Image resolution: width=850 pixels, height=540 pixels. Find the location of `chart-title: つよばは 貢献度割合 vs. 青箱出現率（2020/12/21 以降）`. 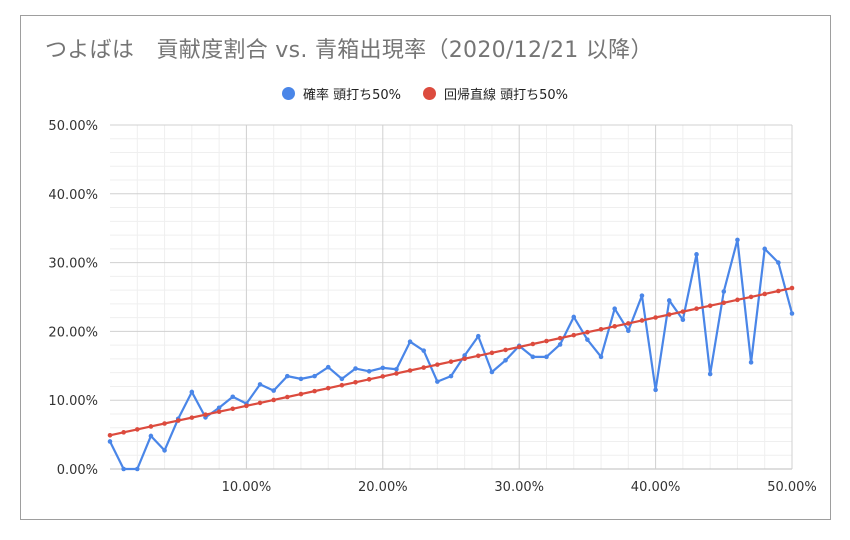

chart-title: つよばは 貢献度割合 vs. 青箱出現率（2020/12/21 以降） is located at coordinates (349, 50).